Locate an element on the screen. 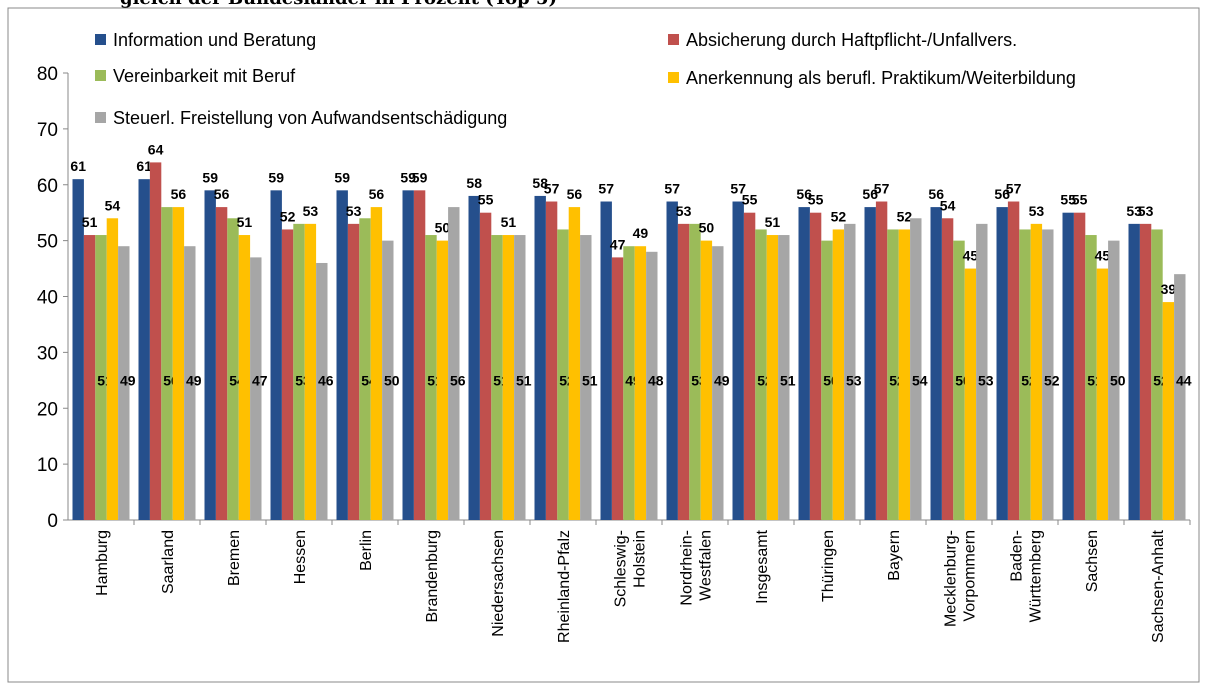 Image resolution: width=1207 pixels, height=685 pixels. x-tick-label: Berlin is located at coordinates (366, 550).